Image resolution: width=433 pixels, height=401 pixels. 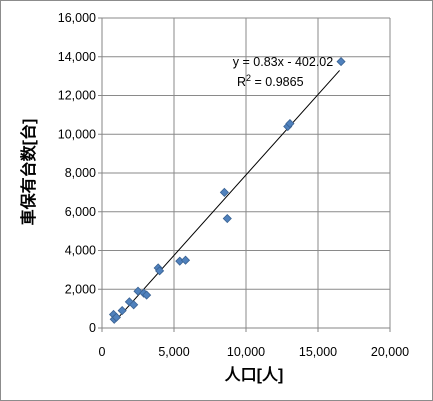 What do you see at coordinates (254, 375) in the screenshot?
I see `x-axis-title: 人口[人]` at bounding box center [254, 375].